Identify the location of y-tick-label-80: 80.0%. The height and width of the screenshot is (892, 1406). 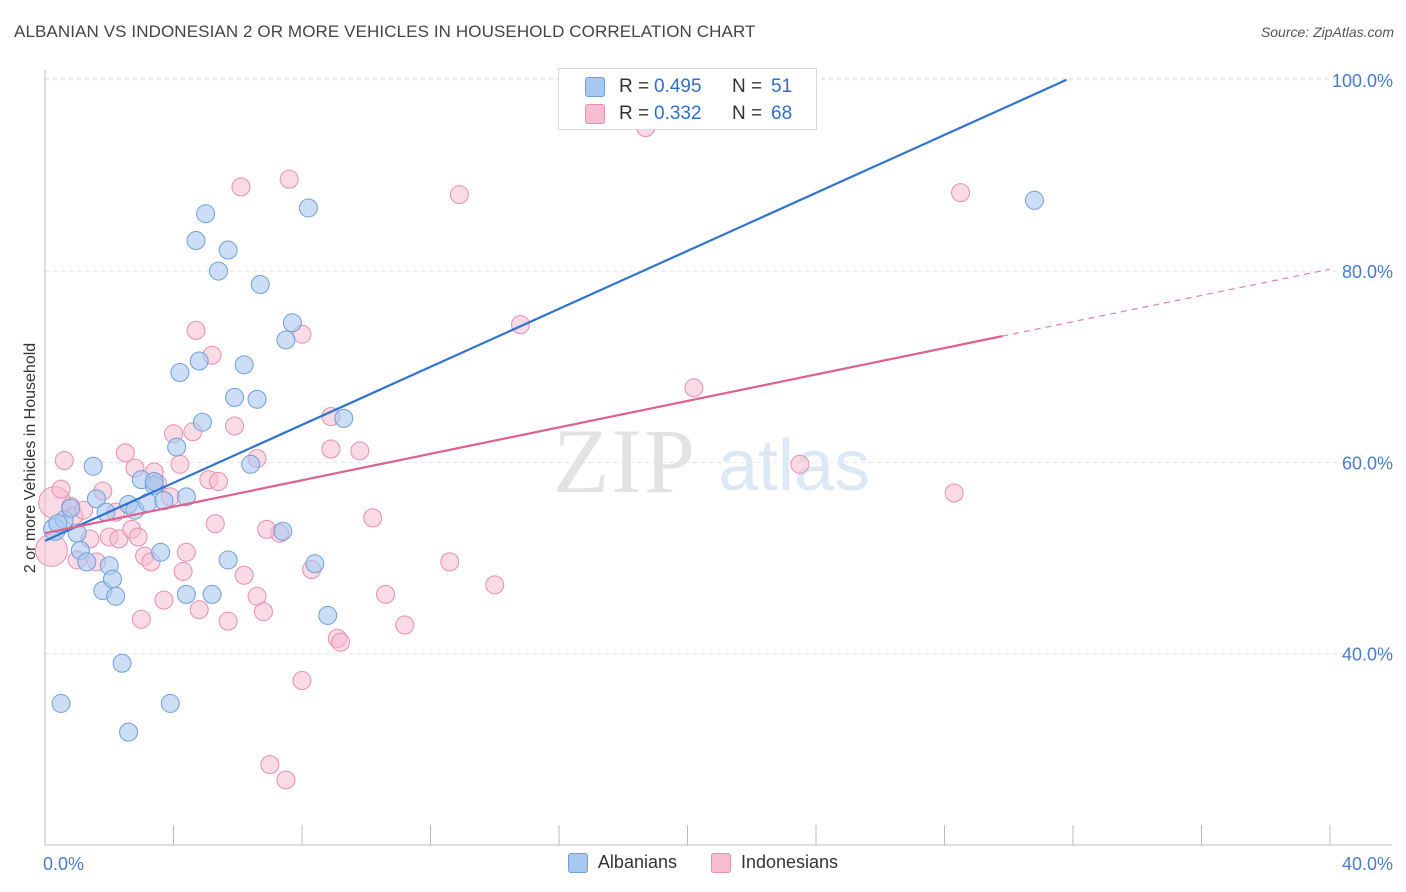
(1367, 272).